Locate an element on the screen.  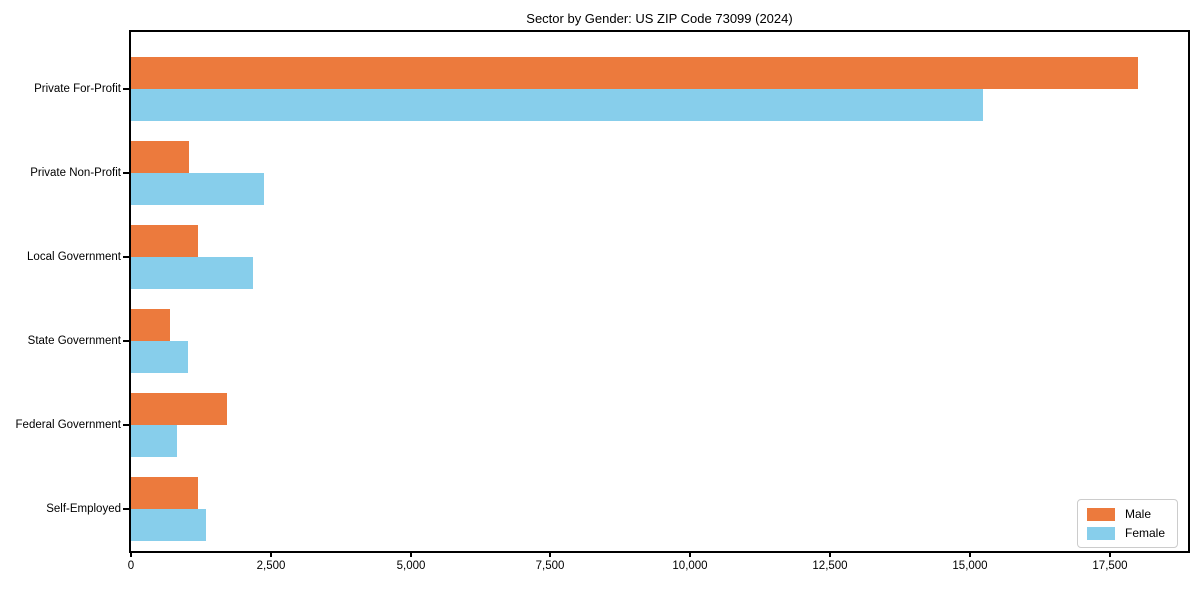
bar-federal-government-male is located at coordinates (179, 409).